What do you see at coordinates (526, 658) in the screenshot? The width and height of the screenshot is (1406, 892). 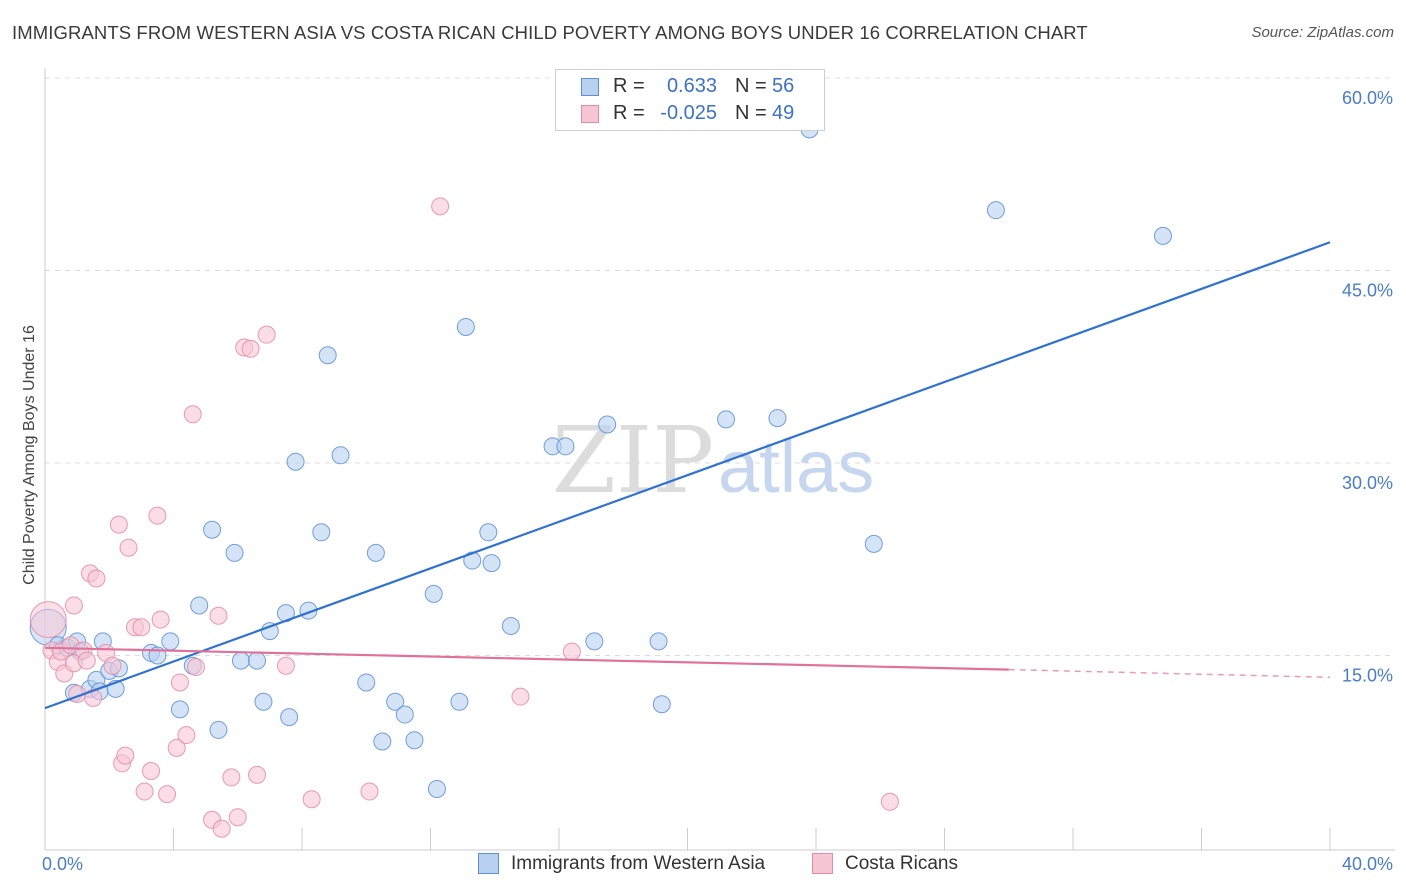 I see `pink-trend-line` at bounding box center [526, 658].